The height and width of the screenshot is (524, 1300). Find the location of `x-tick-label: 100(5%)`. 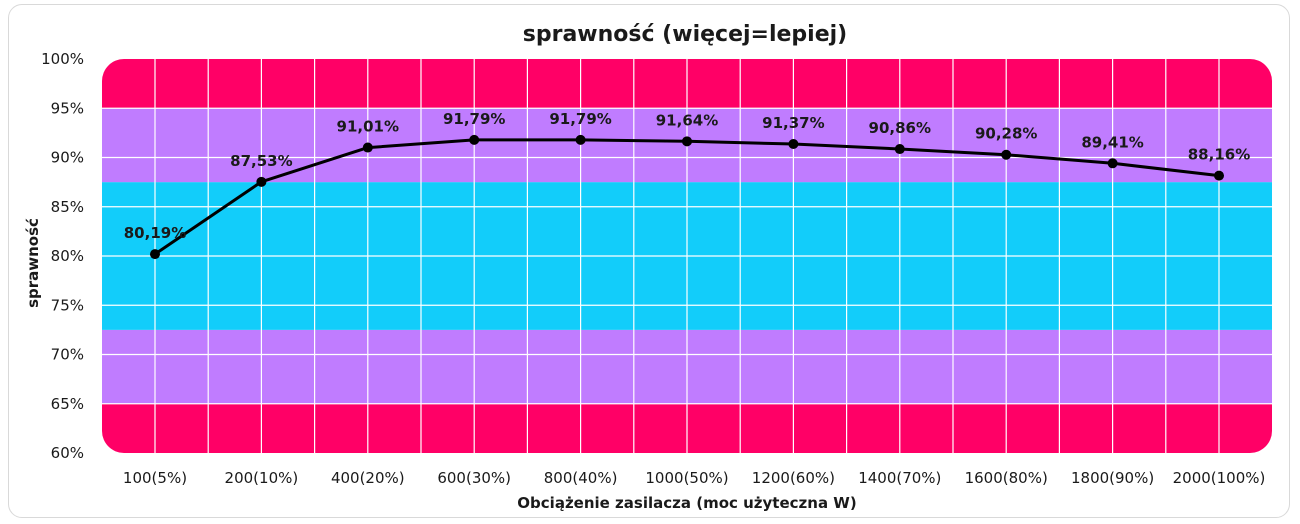

x-tick-label: 100(5%) is located at coordinates (155, 478).